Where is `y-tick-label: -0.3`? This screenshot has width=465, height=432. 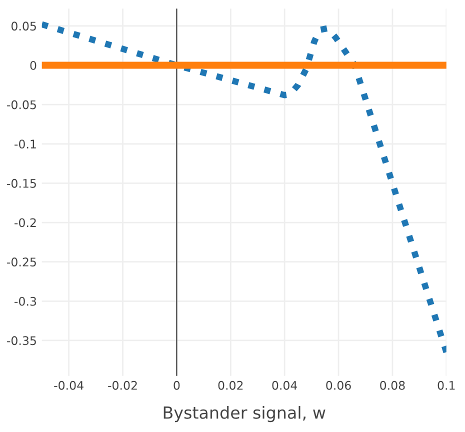 y-tick-label: -0.3 is located at coordinates (25, 301).